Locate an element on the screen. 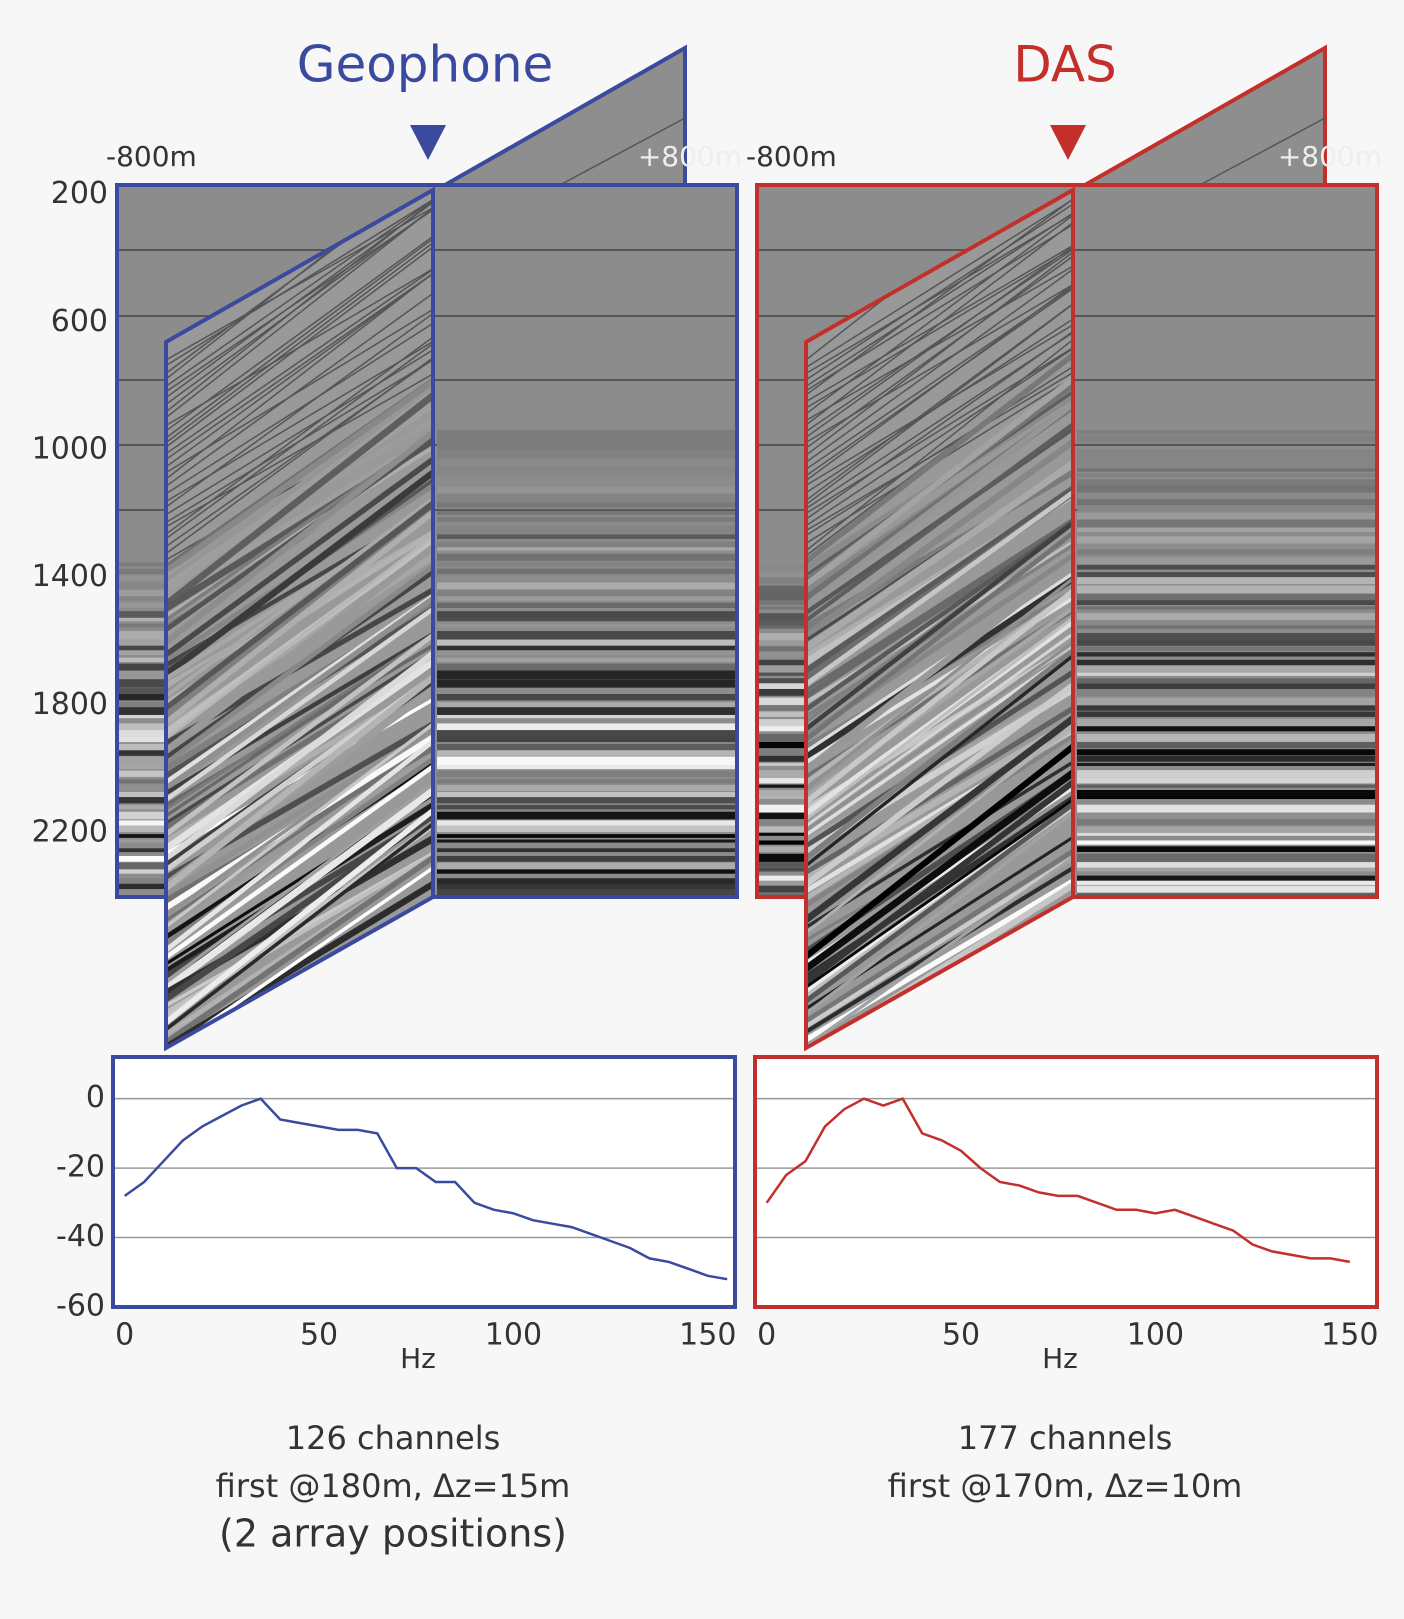 This screenshot has height=1619, width=1404. depth-tick-label: 1800 is located at coordinates (70, 704).